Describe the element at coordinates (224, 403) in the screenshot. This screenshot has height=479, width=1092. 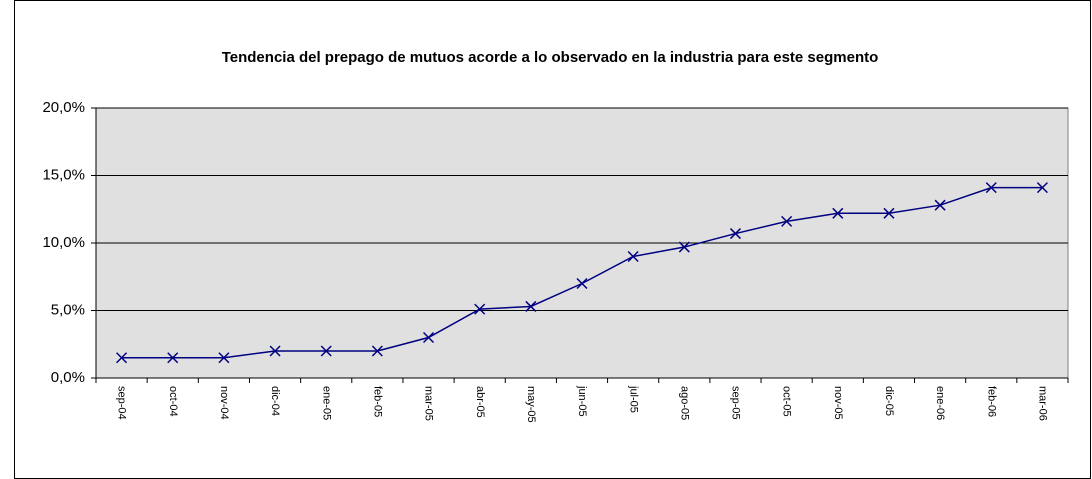
I see `x-tick-label: nov-04` at that location.